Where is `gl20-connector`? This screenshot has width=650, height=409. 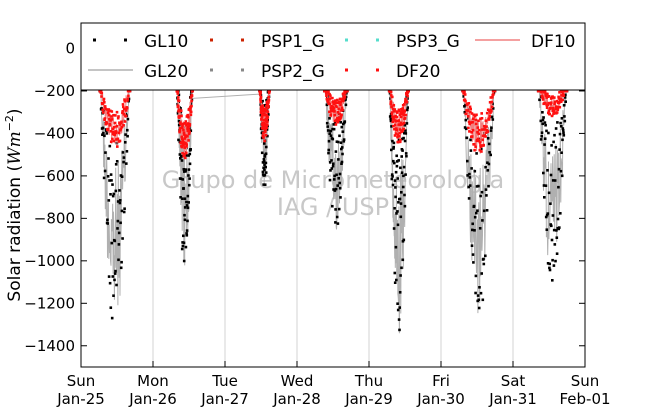 gl20-connector is located at coordinates (226, 96).